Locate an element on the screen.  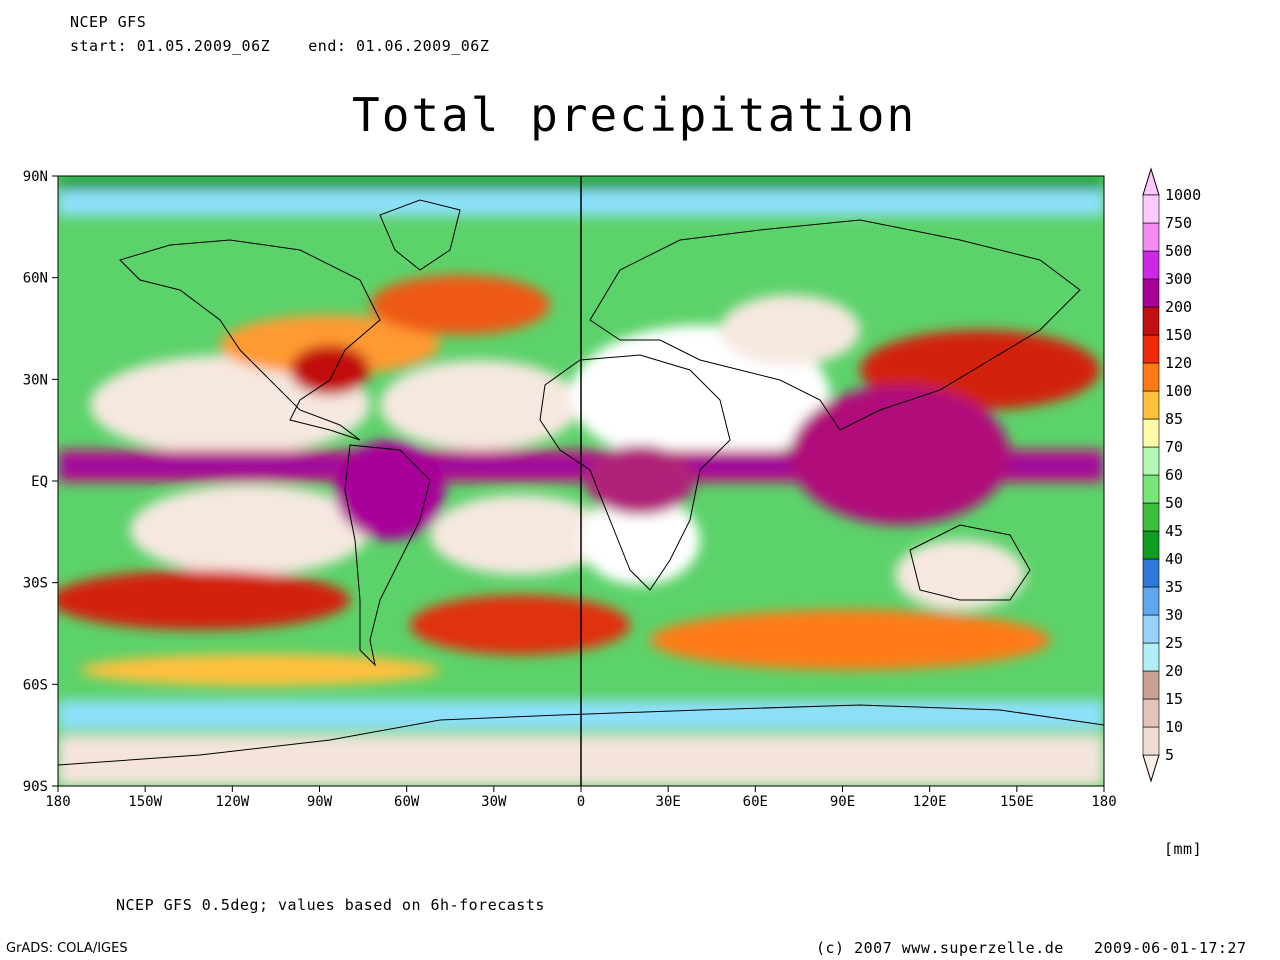
lon-label: 0 is located at coordinates (581, 802).